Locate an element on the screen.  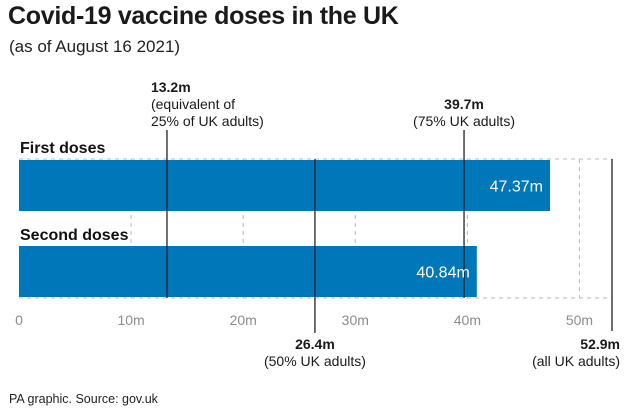
x-tick-label: 50m is located at coordinates (579, 320).